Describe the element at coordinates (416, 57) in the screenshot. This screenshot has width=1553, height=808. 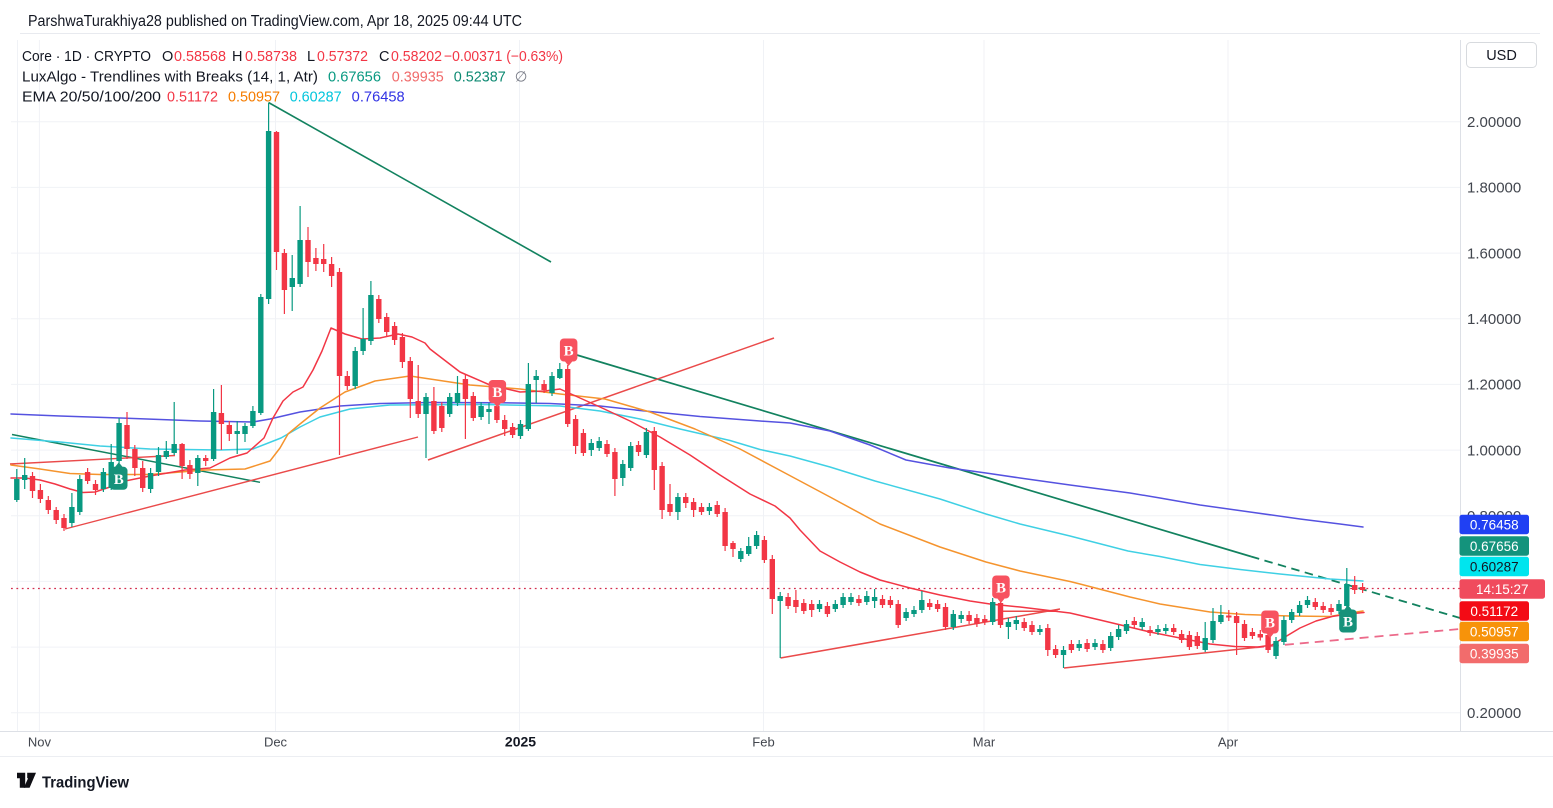
I see `svg-text: 0.58202` at that location.